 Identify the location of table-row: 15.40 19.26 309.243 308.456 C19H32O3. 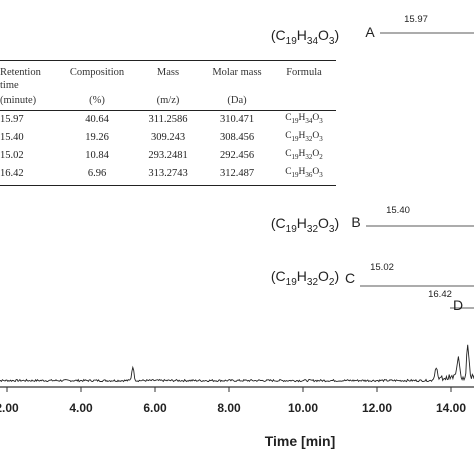
(168, 138).